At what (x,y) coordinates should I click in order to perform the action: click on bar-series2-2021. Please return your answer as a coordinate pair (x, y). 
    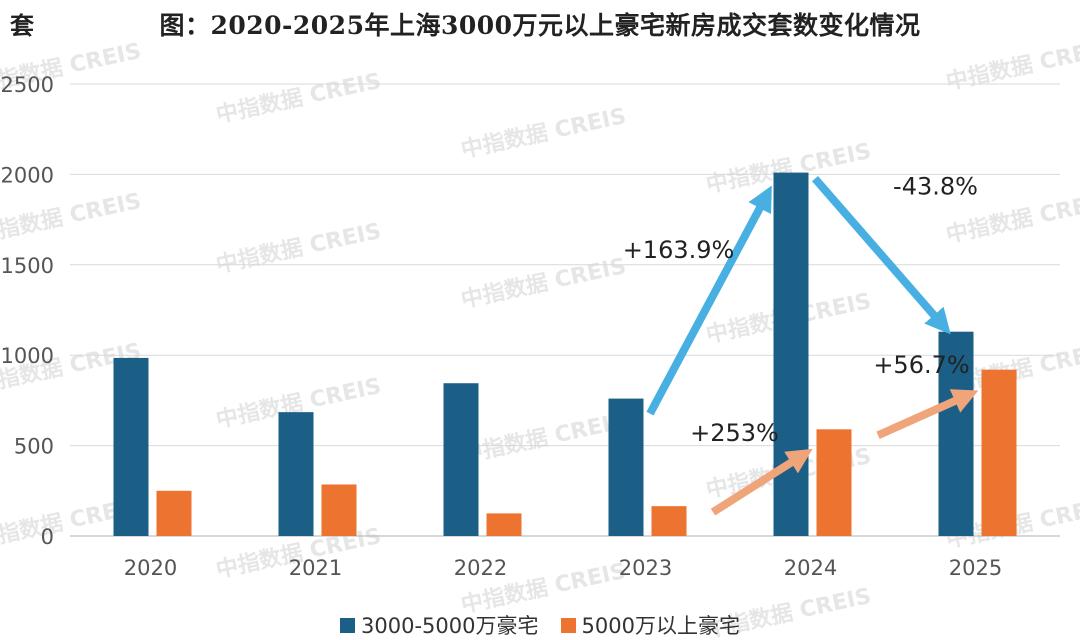
    Looking at the image, I should click on (339, 510).